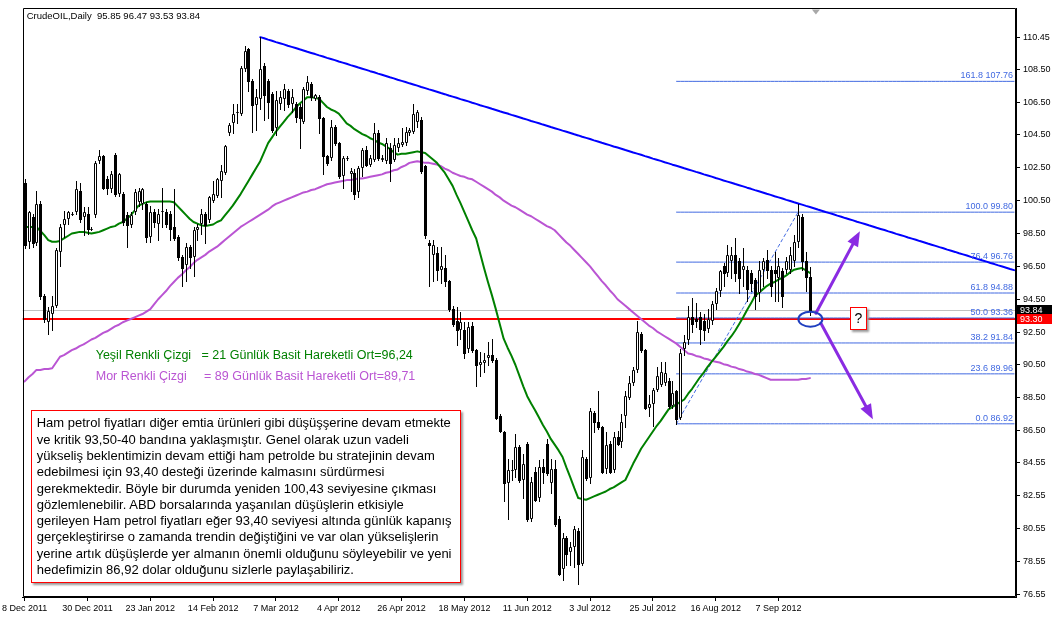 The height and width of the screenshot is (618, 1058). Describe the element at coordinates (87, 607) in the screenshot. I see `x-tick-label: 30 Dec 2011` at that location.